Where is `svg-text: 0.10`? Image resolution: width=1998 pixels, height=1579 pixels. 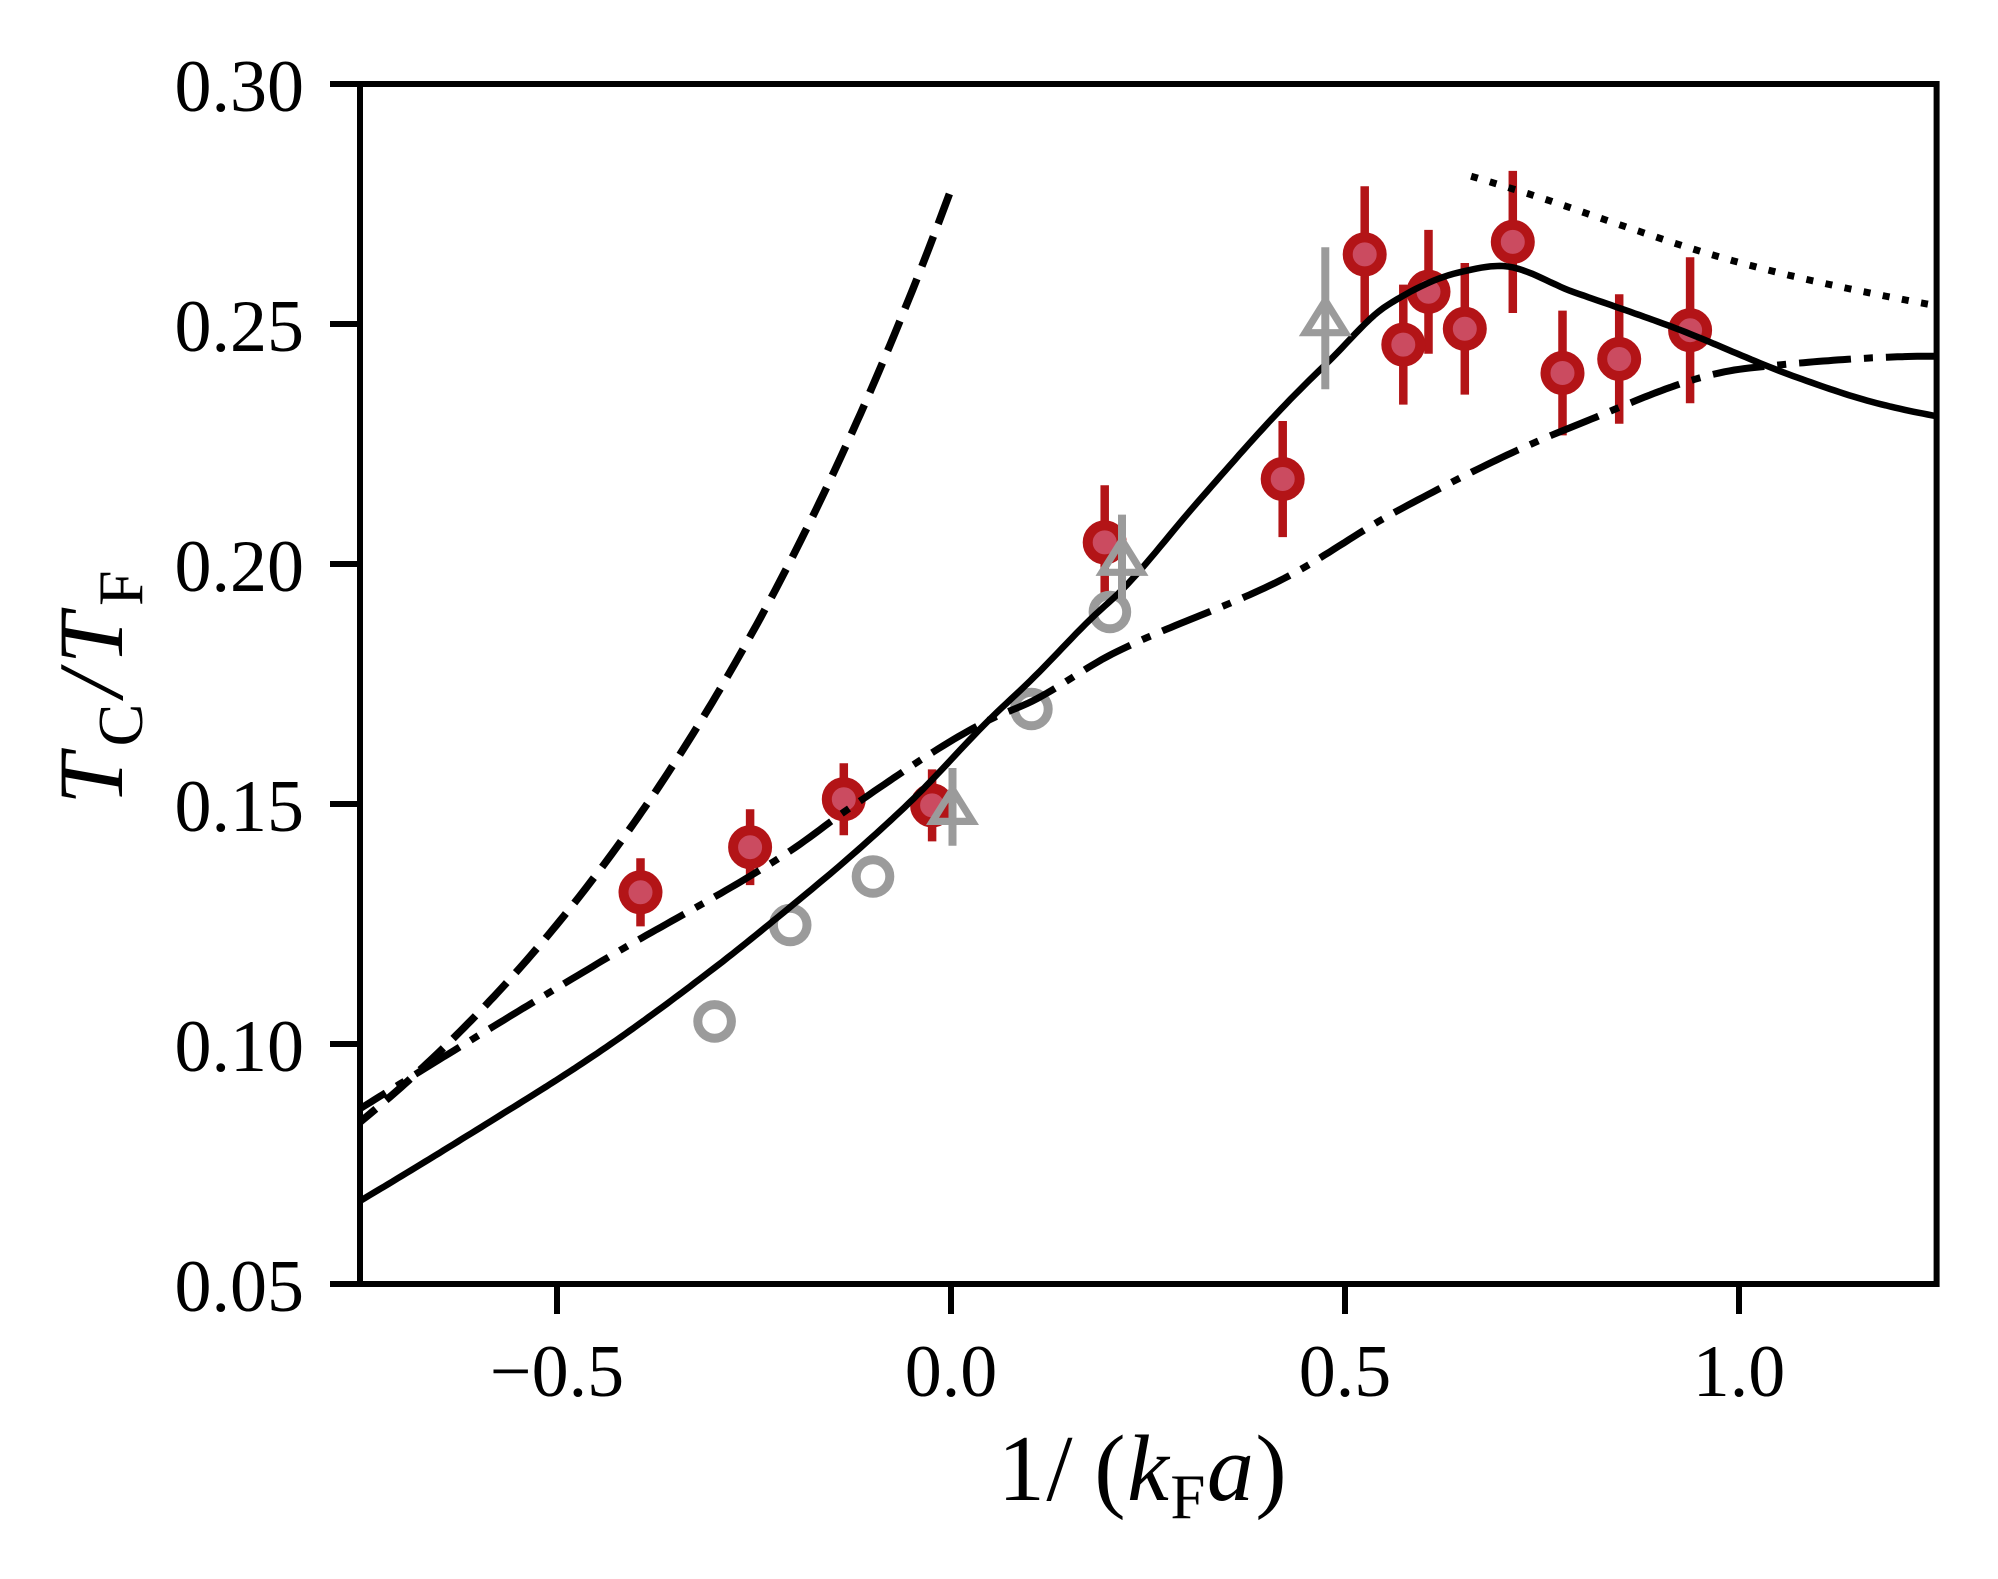
svg-text: 0.10 is located at coordinates (240, 1047).